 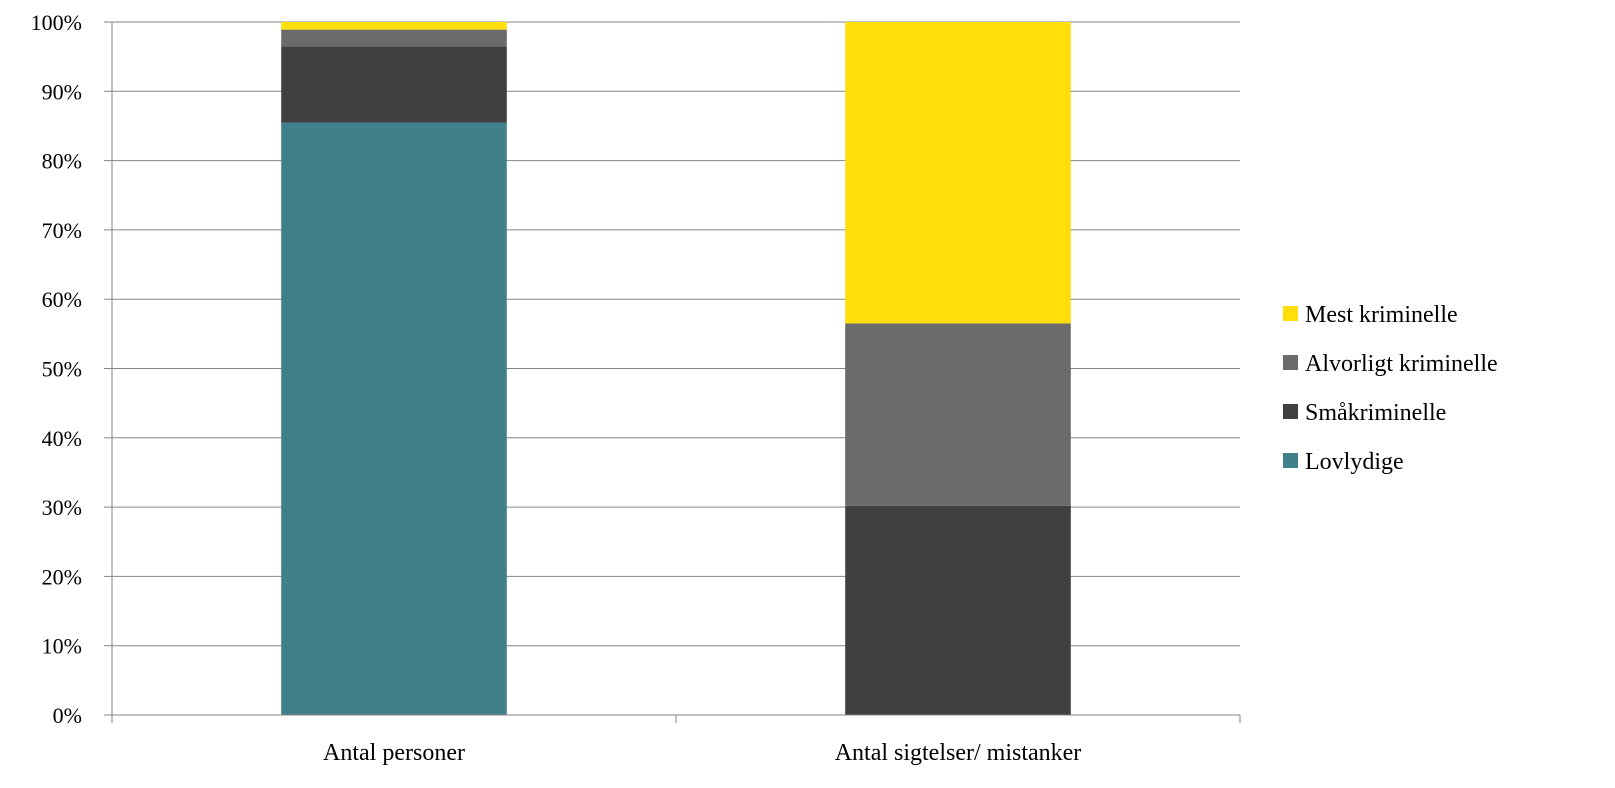 What do you see at coordinates (1375, 413) in the screenshot?
I see `legend-label: Småkriminelle` at bounding box center [1375, 413].